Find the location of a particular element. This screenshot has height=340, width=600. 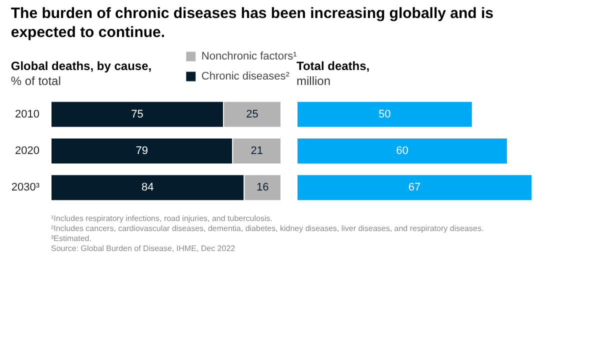

data-label: 60 is located at coordinates (402, 151).